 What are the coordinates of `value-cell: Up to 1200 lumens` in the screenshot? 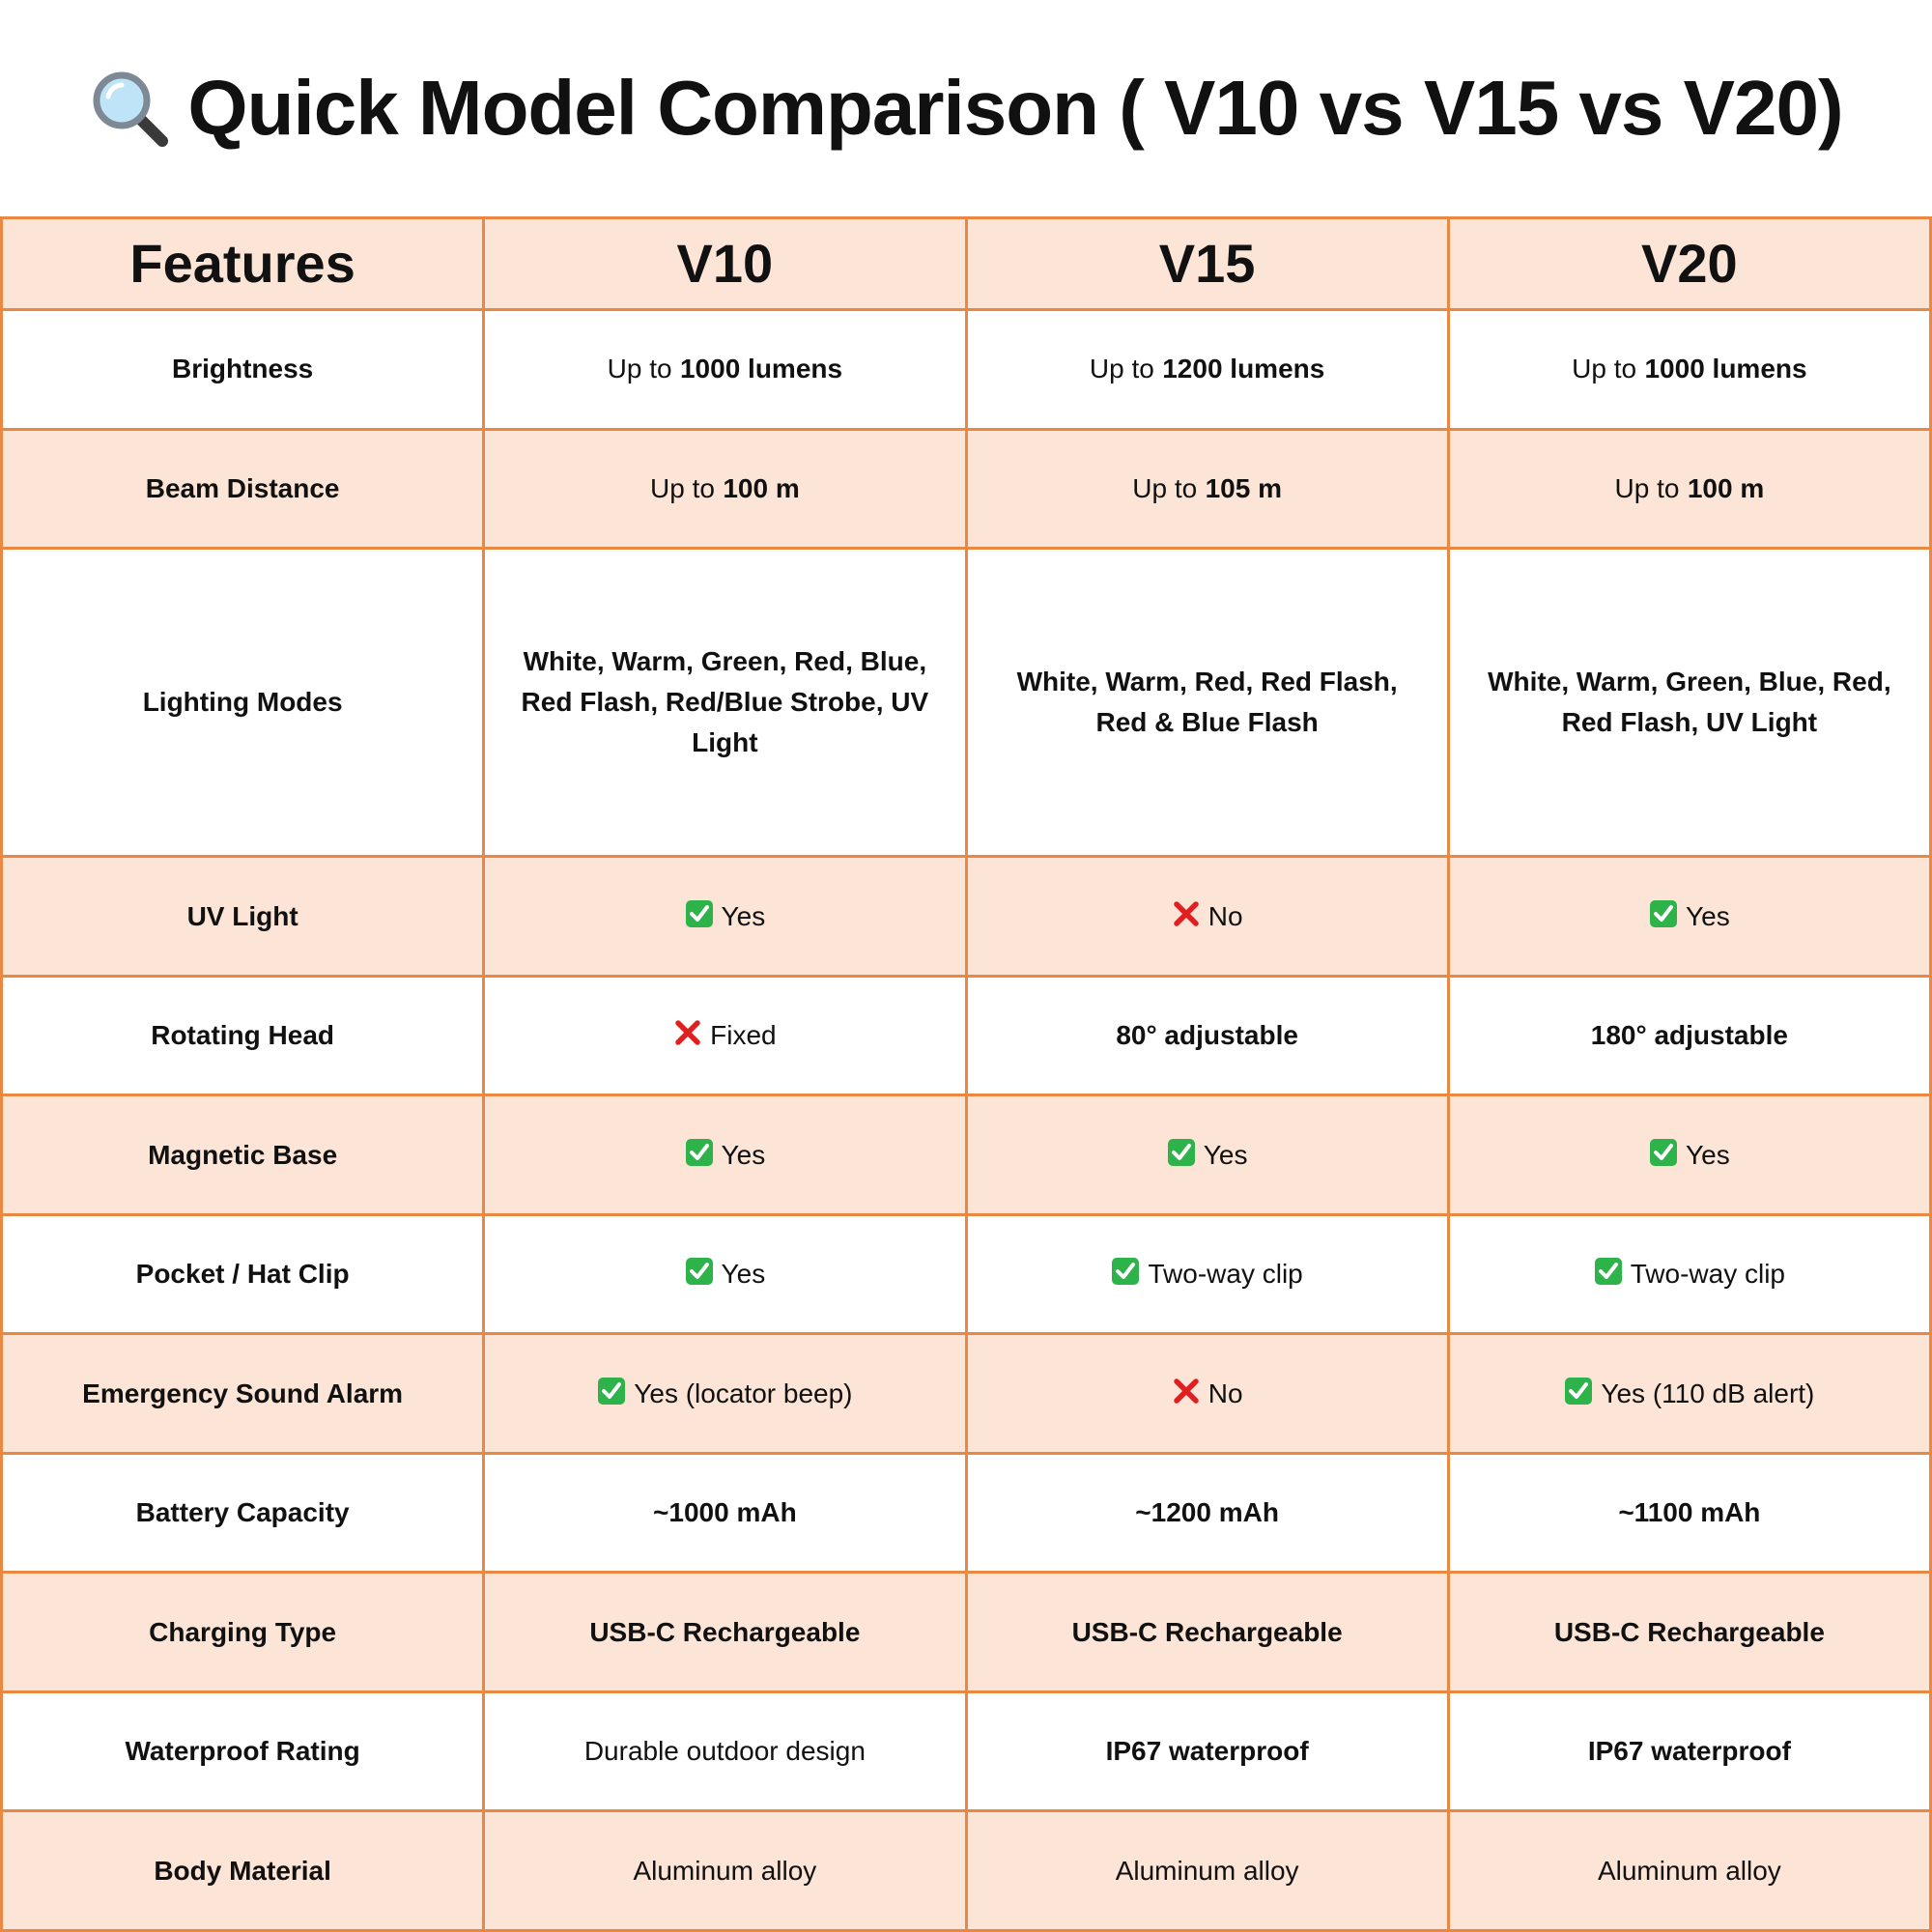 It's located at (1207, 369).